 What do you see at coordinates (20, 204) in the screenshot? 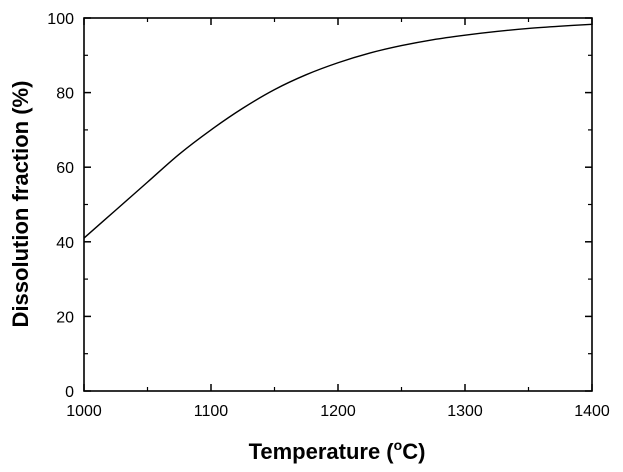
I see `y-axis-title: Dissolution fraction (%)` at bounding box center [20, 204].